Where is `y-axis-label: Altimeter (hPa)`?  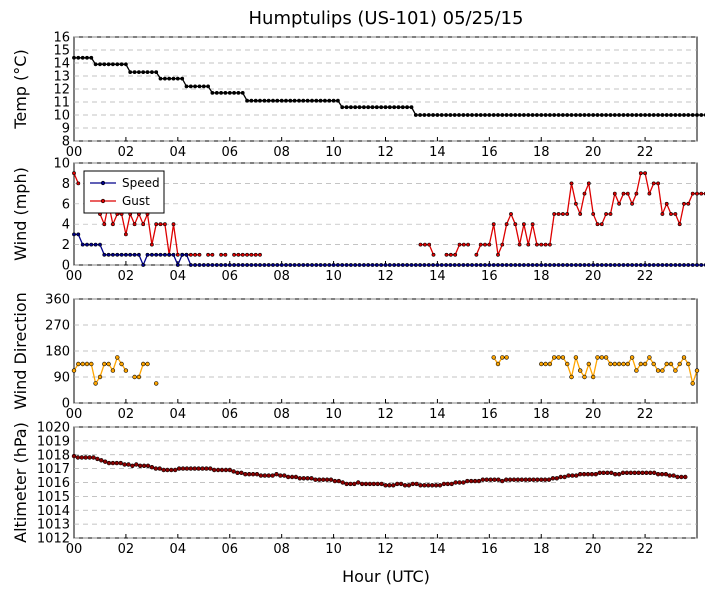
y-axis-label: Altimeter (hPa) is located at coordinates (20, 482).